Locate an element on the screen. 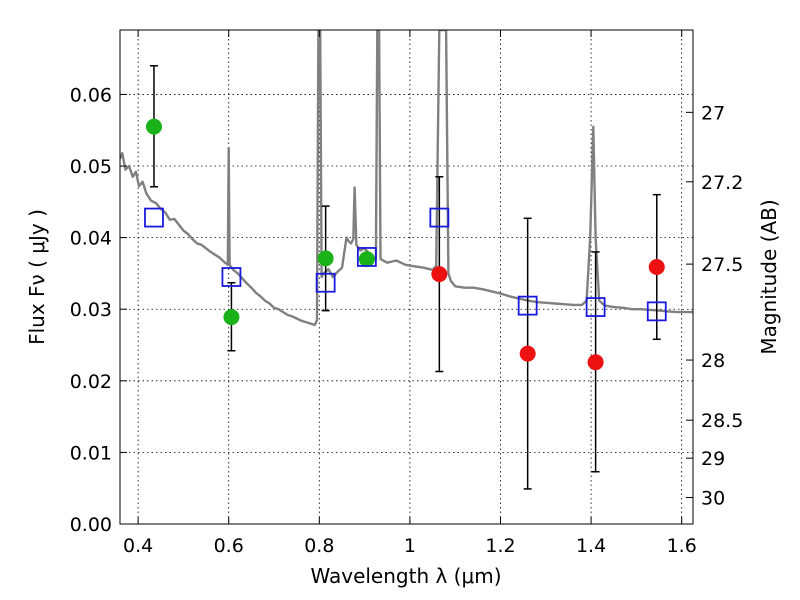 Image resolution: width=800 pixels, height=600 pixels. x-tick-label: 1.2 is located at coordinates (500, 546).